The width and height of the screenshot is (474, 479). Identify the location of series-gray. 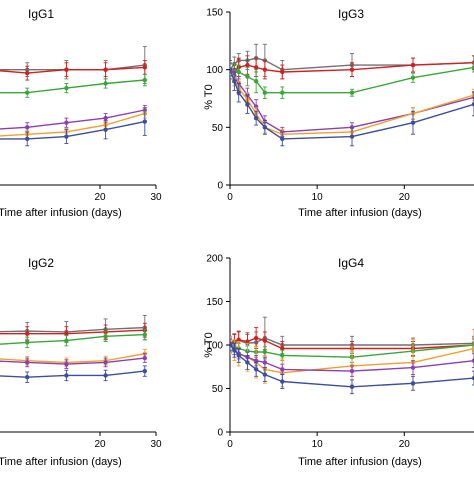
(73, 328).